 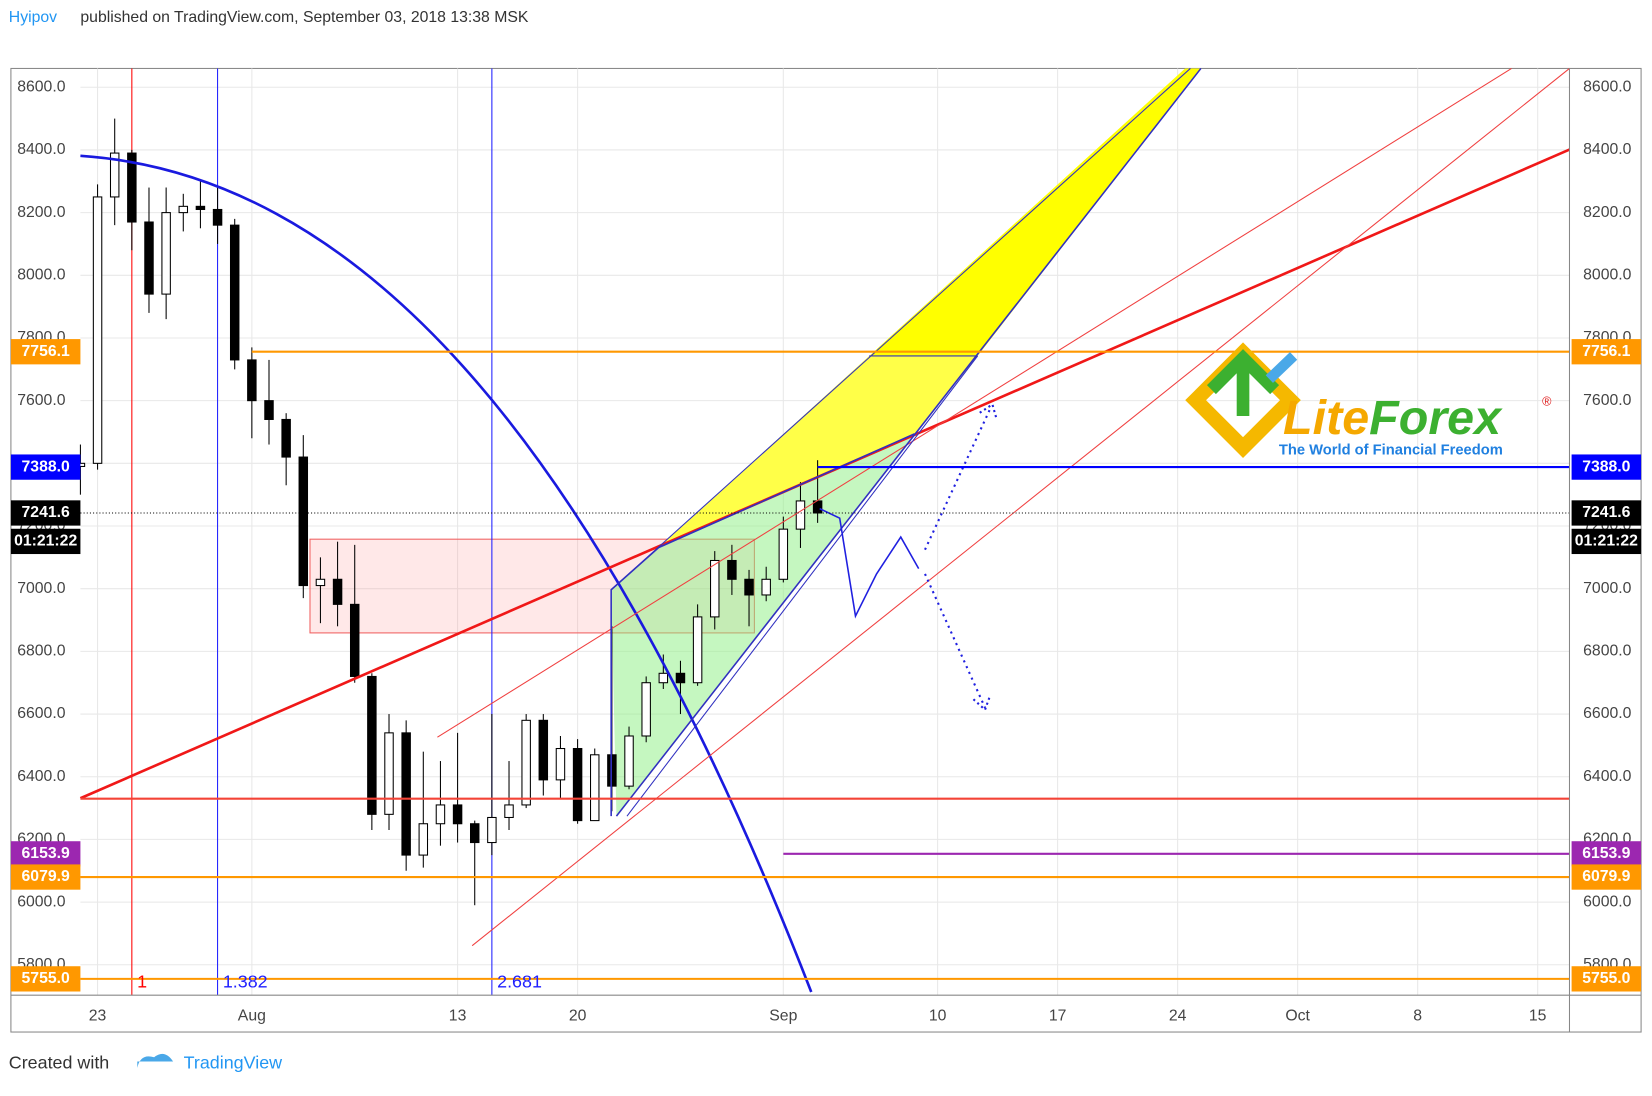 I want to click on y-tick-label: 7600.0, so click(x=41, y=400).